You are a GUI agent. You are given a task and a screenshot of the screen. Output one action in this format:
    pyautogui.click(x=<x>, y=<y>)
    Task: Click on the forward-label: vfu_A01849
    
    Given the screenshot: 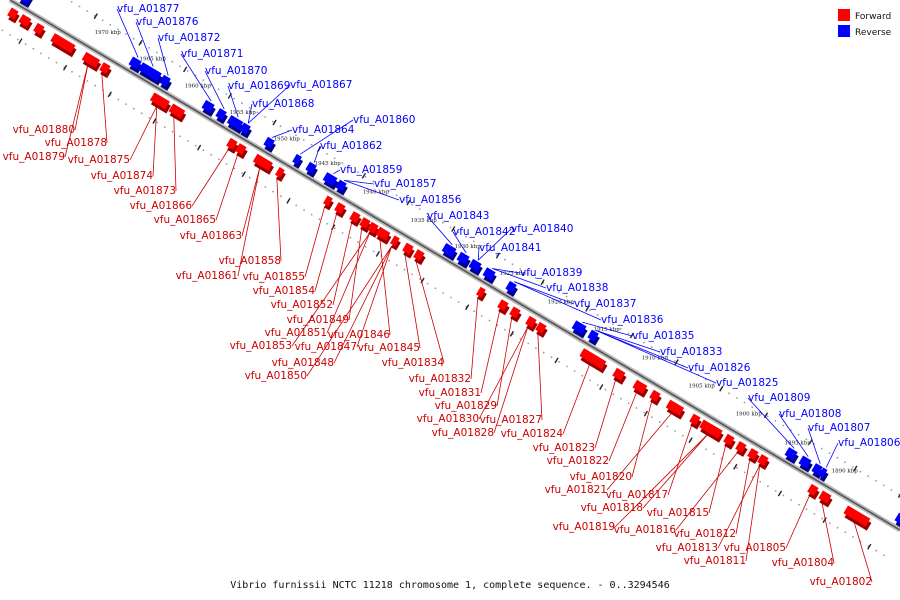 What is the action you would take?
    pyautogui.click(x=318, y=320)
    